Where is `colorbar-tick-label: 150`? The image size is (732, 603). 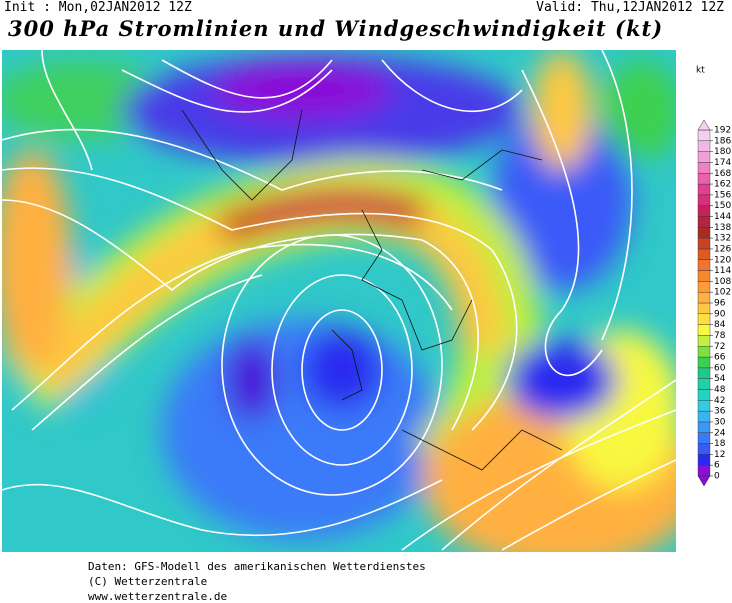 colorbar-tick-label: 150 is located at coordinates (722, 206).